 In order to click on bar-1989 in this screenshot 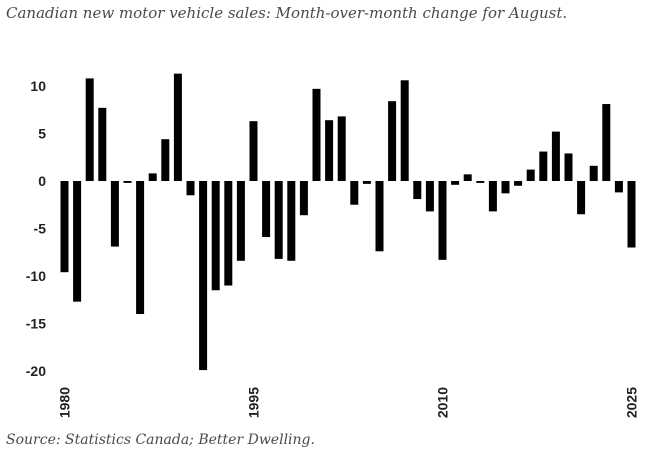, I will do `click(177, 127)`.